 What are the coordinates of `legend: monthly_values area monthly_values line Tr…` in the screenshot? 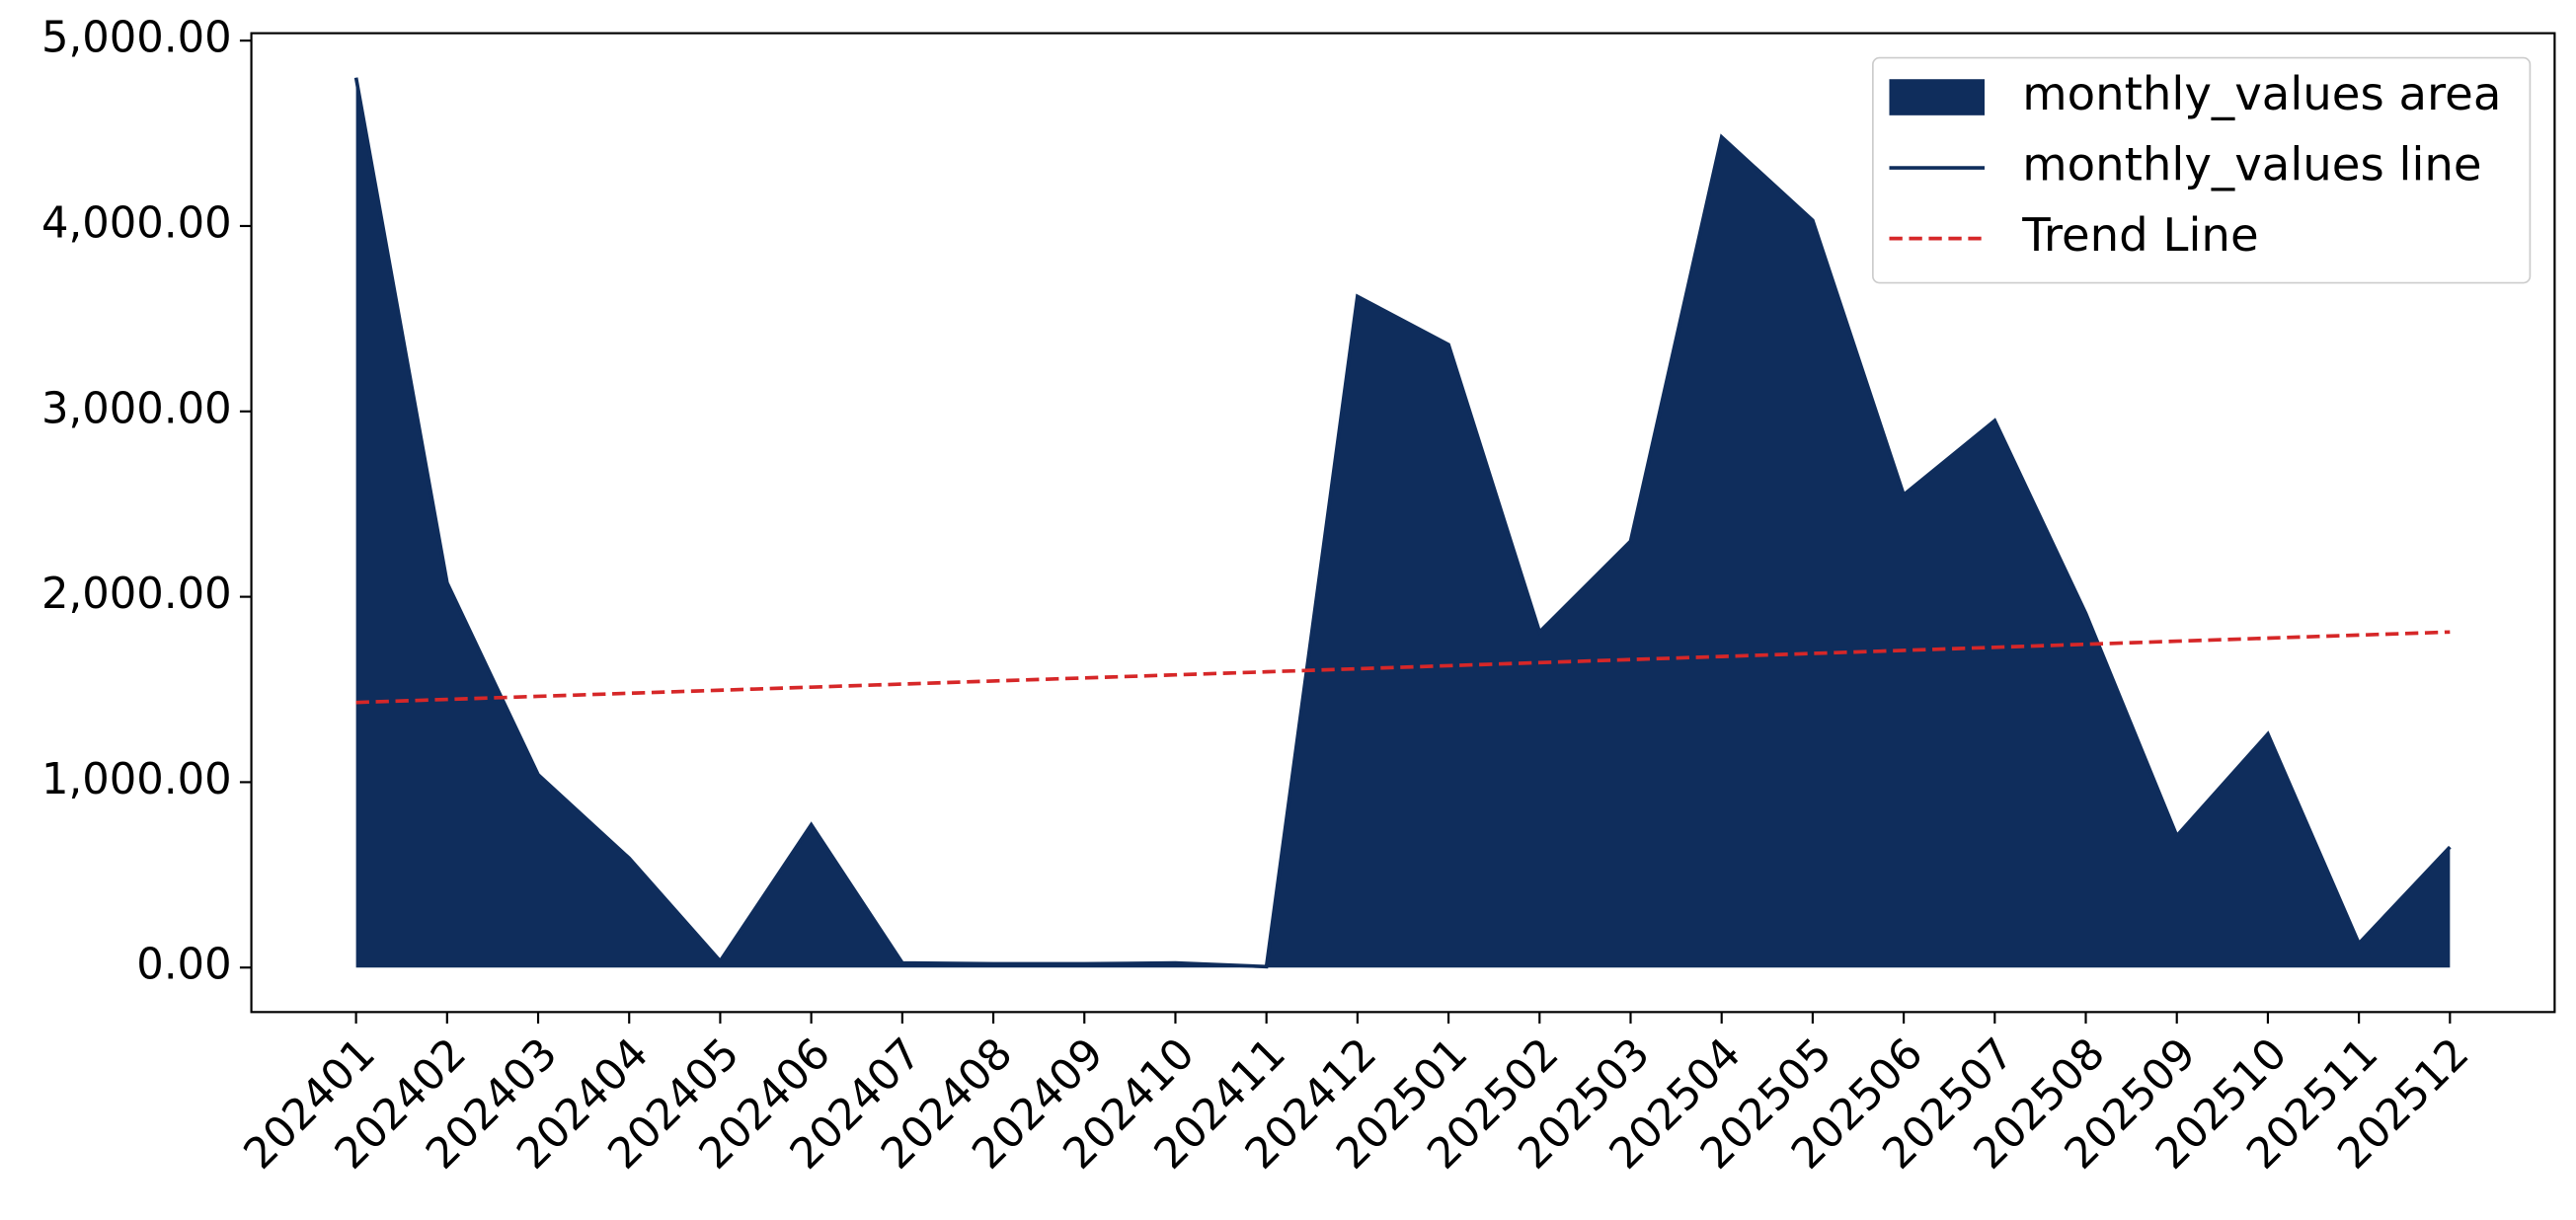 It's located at (2202, 170).